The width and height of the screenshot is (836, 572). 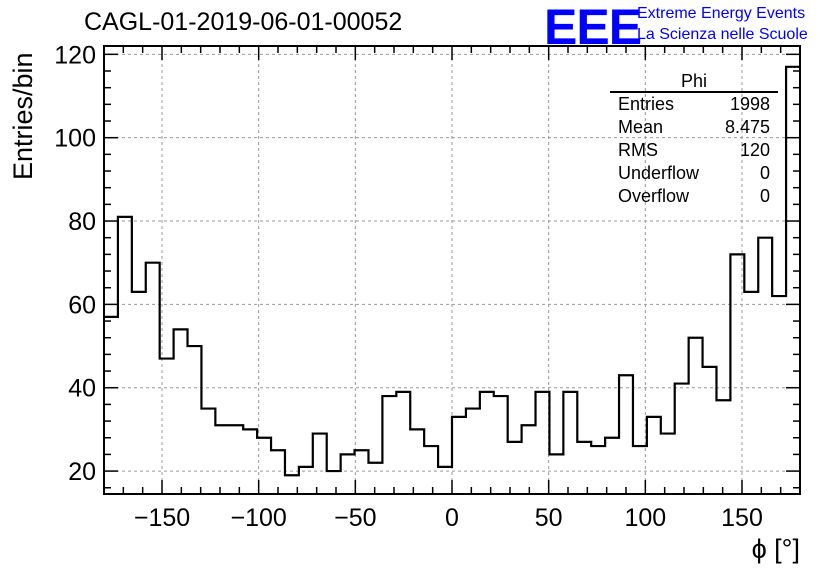 I want to click on stats-name: Phi, so click(x=694, y=81).